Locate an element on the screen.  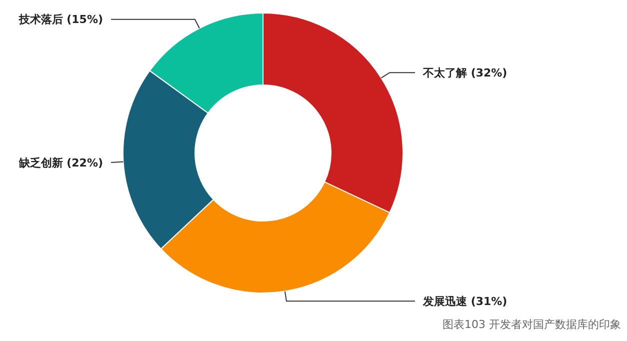
slice-label: 缺乏创新 (22%) is located at coordinates (60, 163).